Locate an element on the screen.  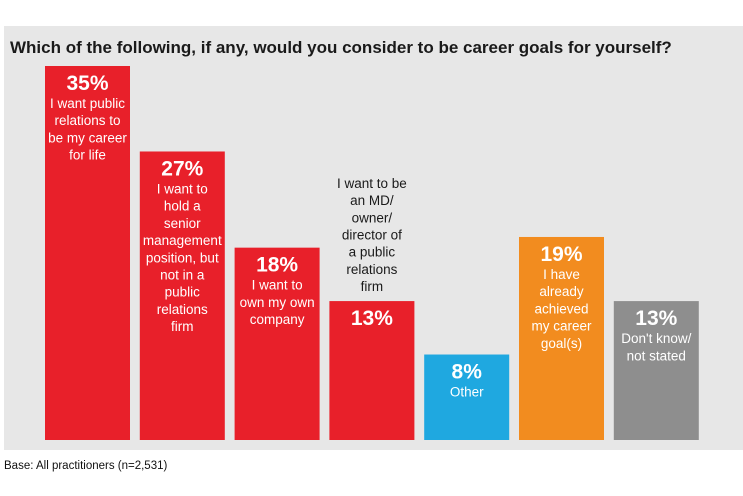
chart-footnote: Base: All practitioners (n=2,531) is located at coordinates (85, 466).